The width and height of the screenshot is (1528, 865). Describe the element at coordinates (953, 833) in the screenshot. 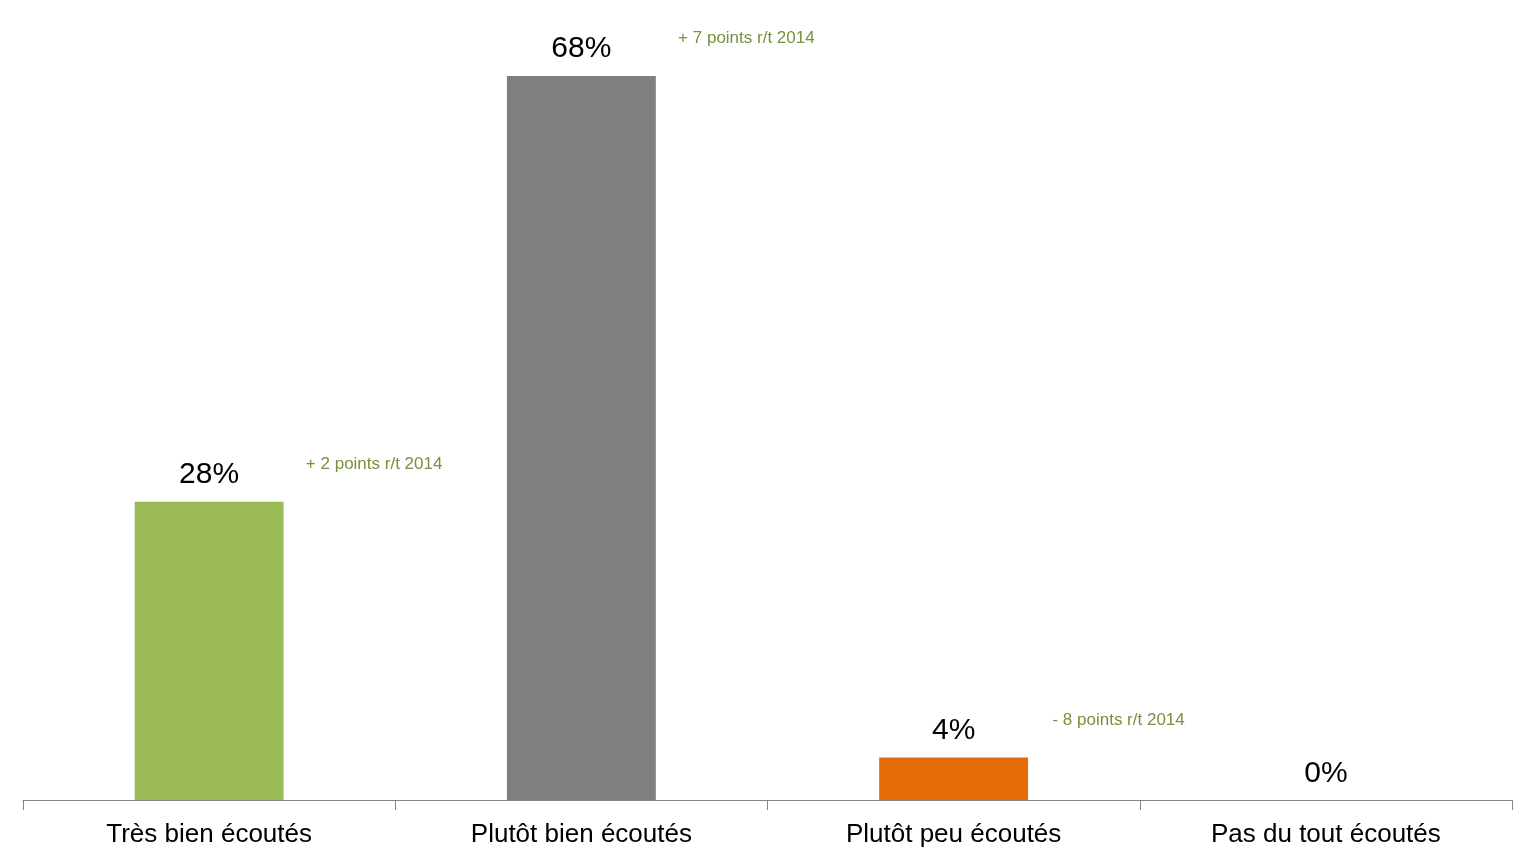

I see `x-tick-label: Plutôt peu écoutés` at that location.